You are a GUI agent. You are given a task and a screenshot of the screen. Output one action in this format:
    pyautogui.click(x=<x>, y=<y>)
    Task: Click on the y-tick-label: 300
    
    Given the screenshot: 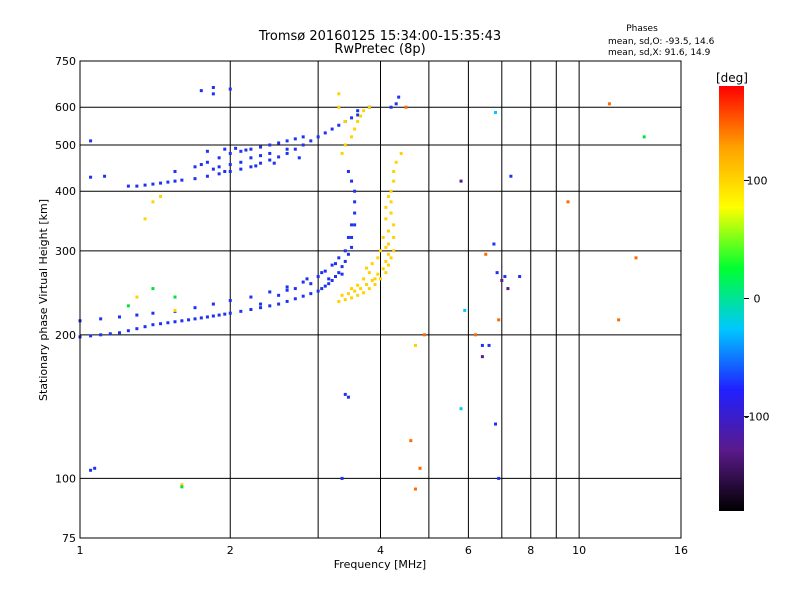 What is the action you would take?
    pyautogui.click(x=65, y=251)
    